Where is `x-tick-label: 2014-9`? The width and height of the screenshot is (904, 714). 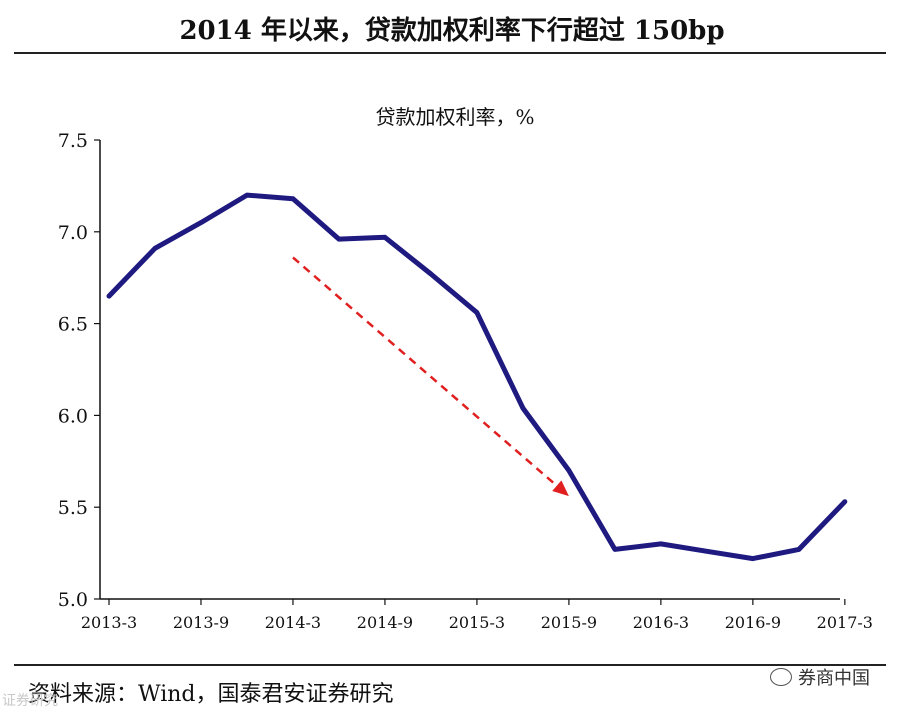
x-tick-label: 2014-9 is located at coordinates (385, 622).